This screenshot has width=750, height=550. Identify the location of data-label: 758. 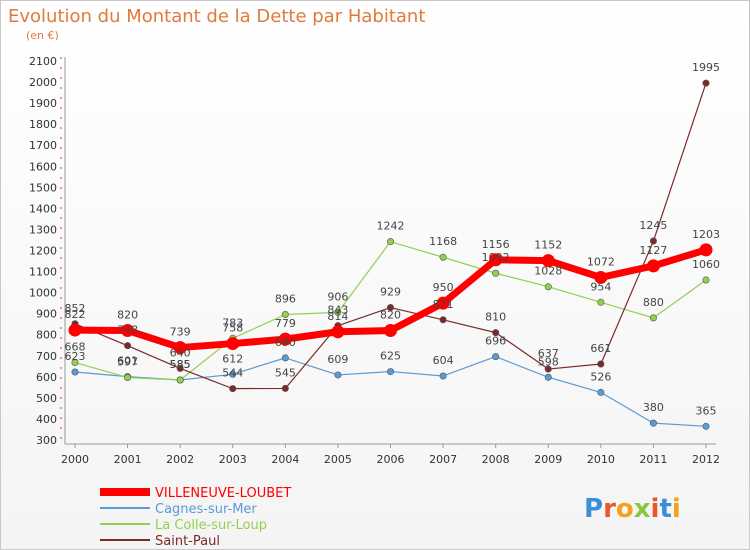
(232, 328).